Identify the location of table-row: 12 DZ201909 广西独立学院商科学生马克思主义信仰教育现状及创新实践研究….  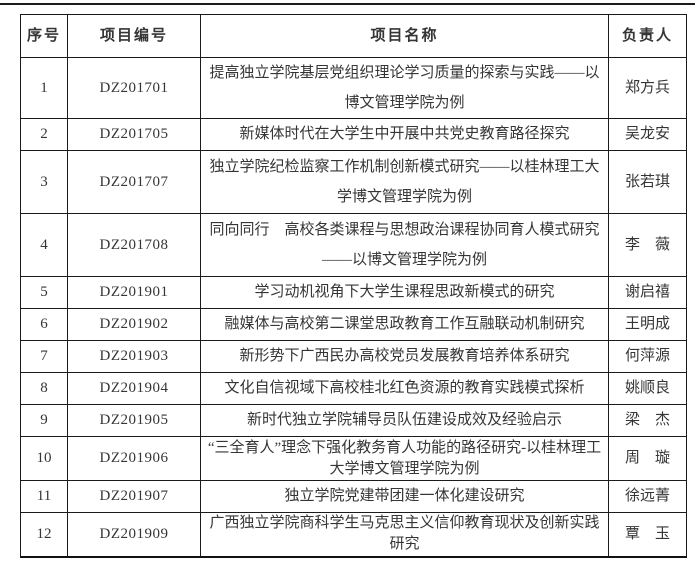
(353, 534).